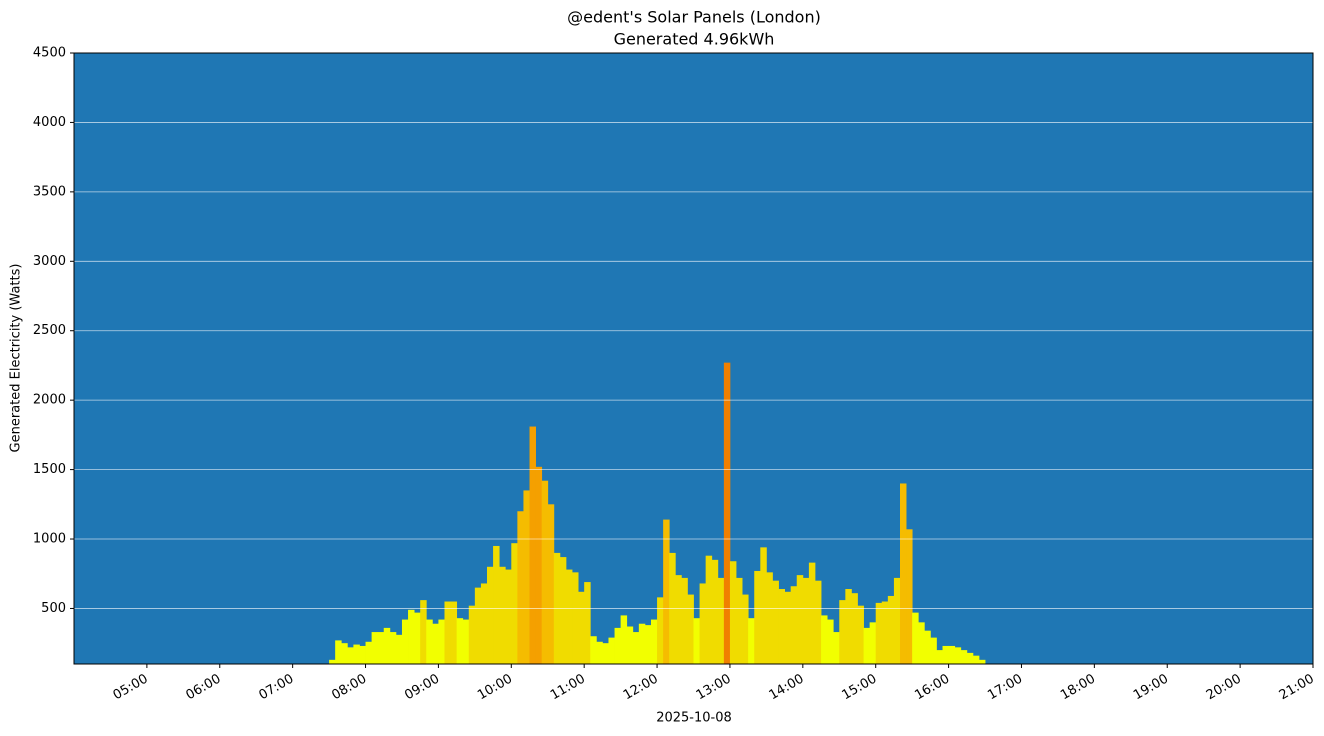  What do you see at coordinates (1224, 688) in the screenshot?
I see `x-tick-label: 20:00` at bounding box center [1224, 688].